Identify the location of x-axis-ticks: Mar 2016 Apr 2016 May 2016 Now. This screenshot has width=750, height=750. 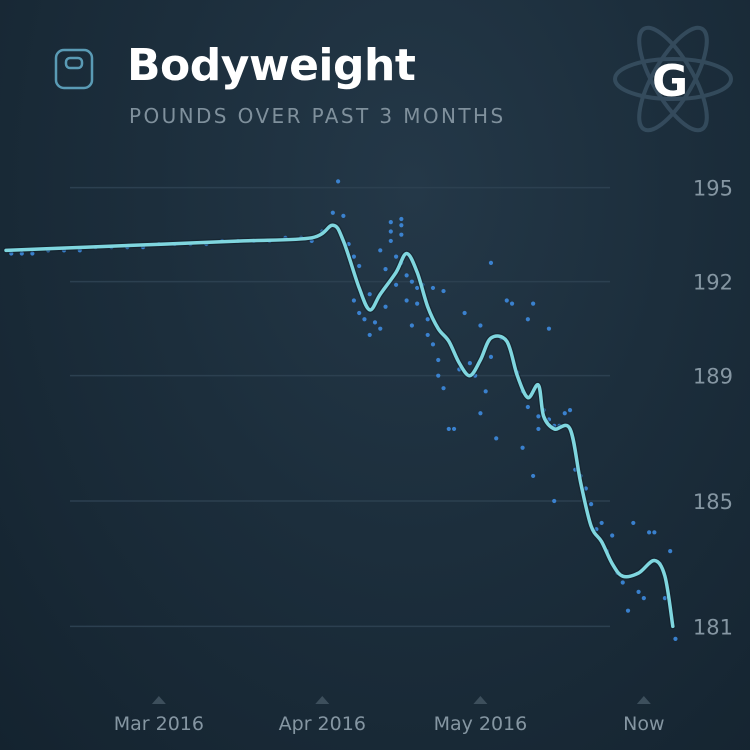
(389, 715).